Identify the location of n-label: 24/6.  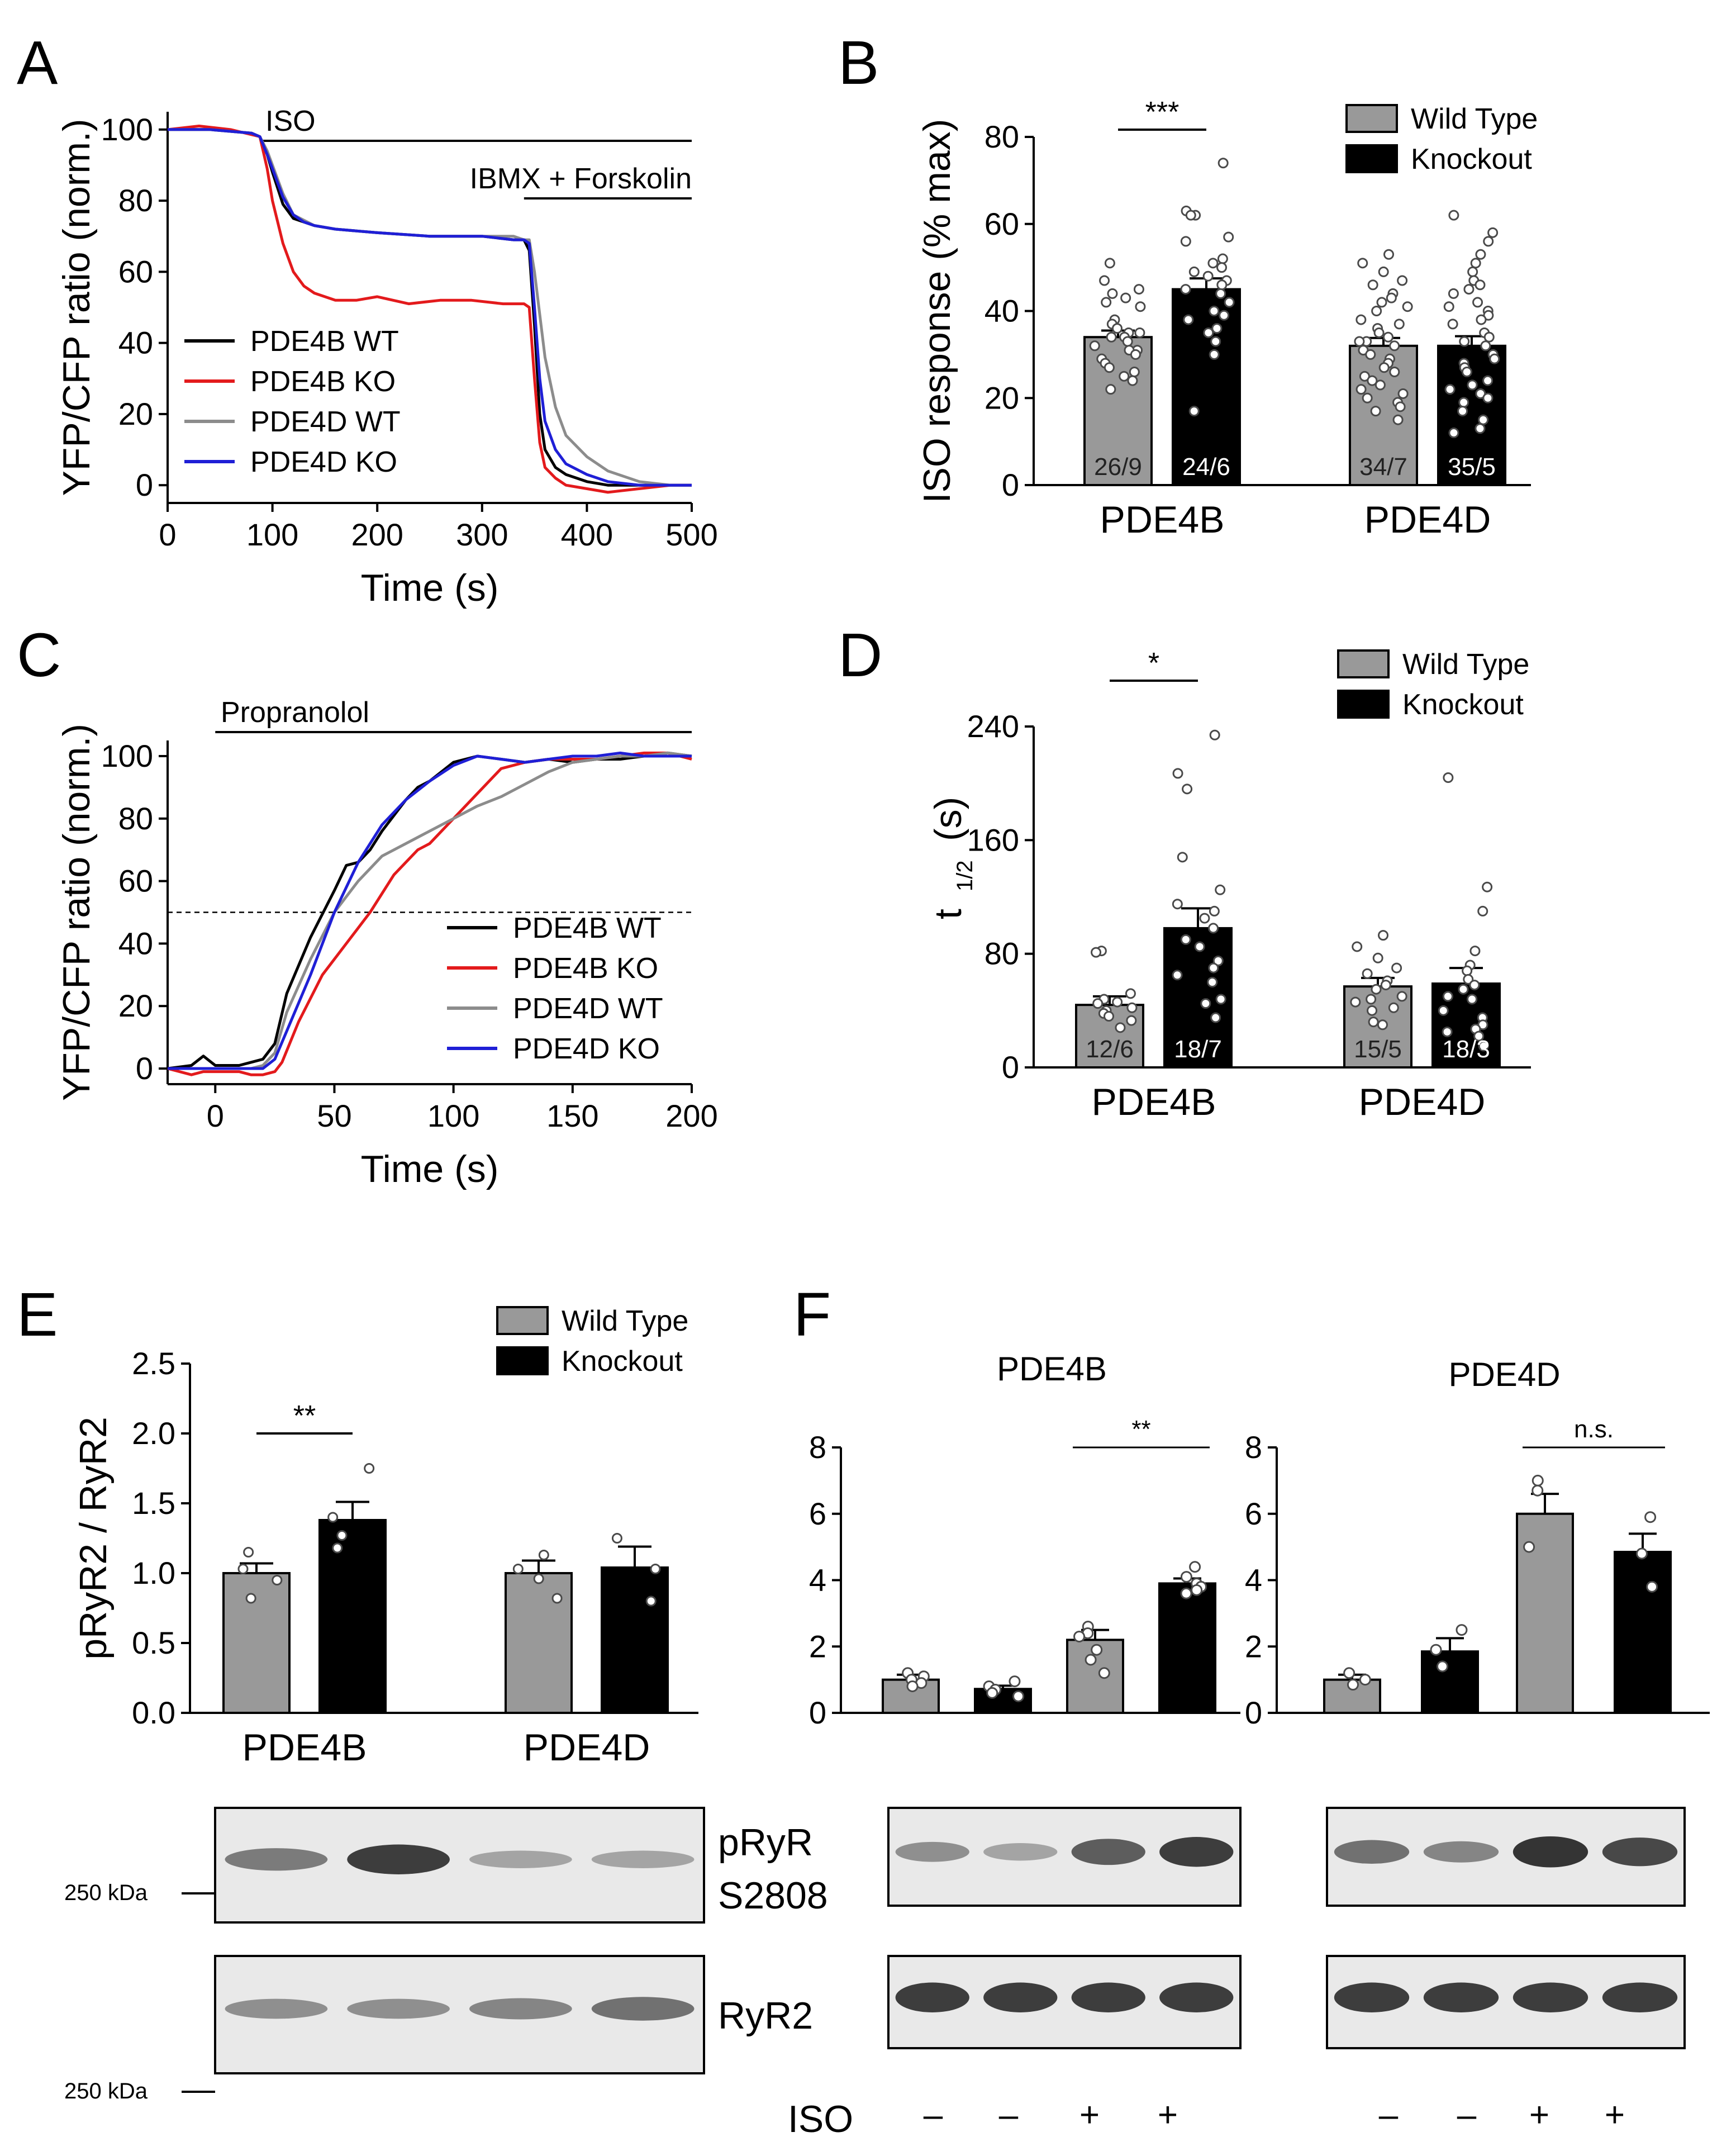
(1206, 467).